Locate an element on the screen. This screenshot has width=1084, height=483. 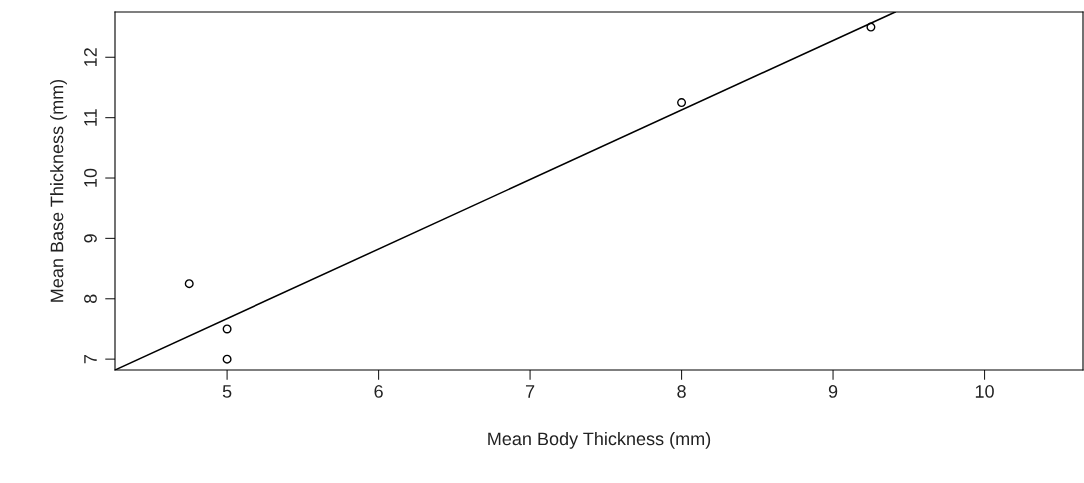
y-tick-label: 7 is located at coordinates (90, 359).